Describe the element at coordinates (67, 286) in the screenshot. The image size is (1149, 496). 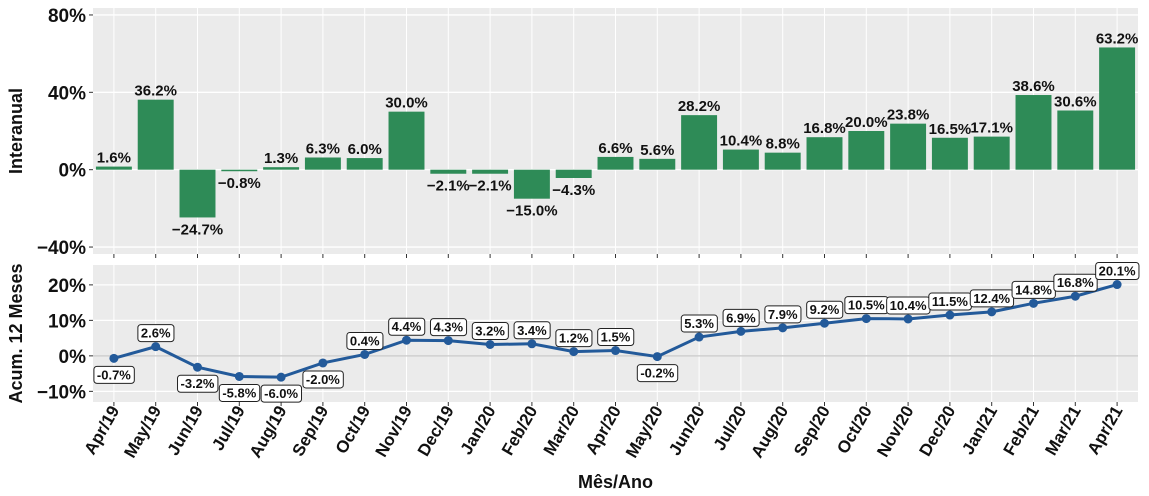
I see `y-tick-label: 20%` at that location.